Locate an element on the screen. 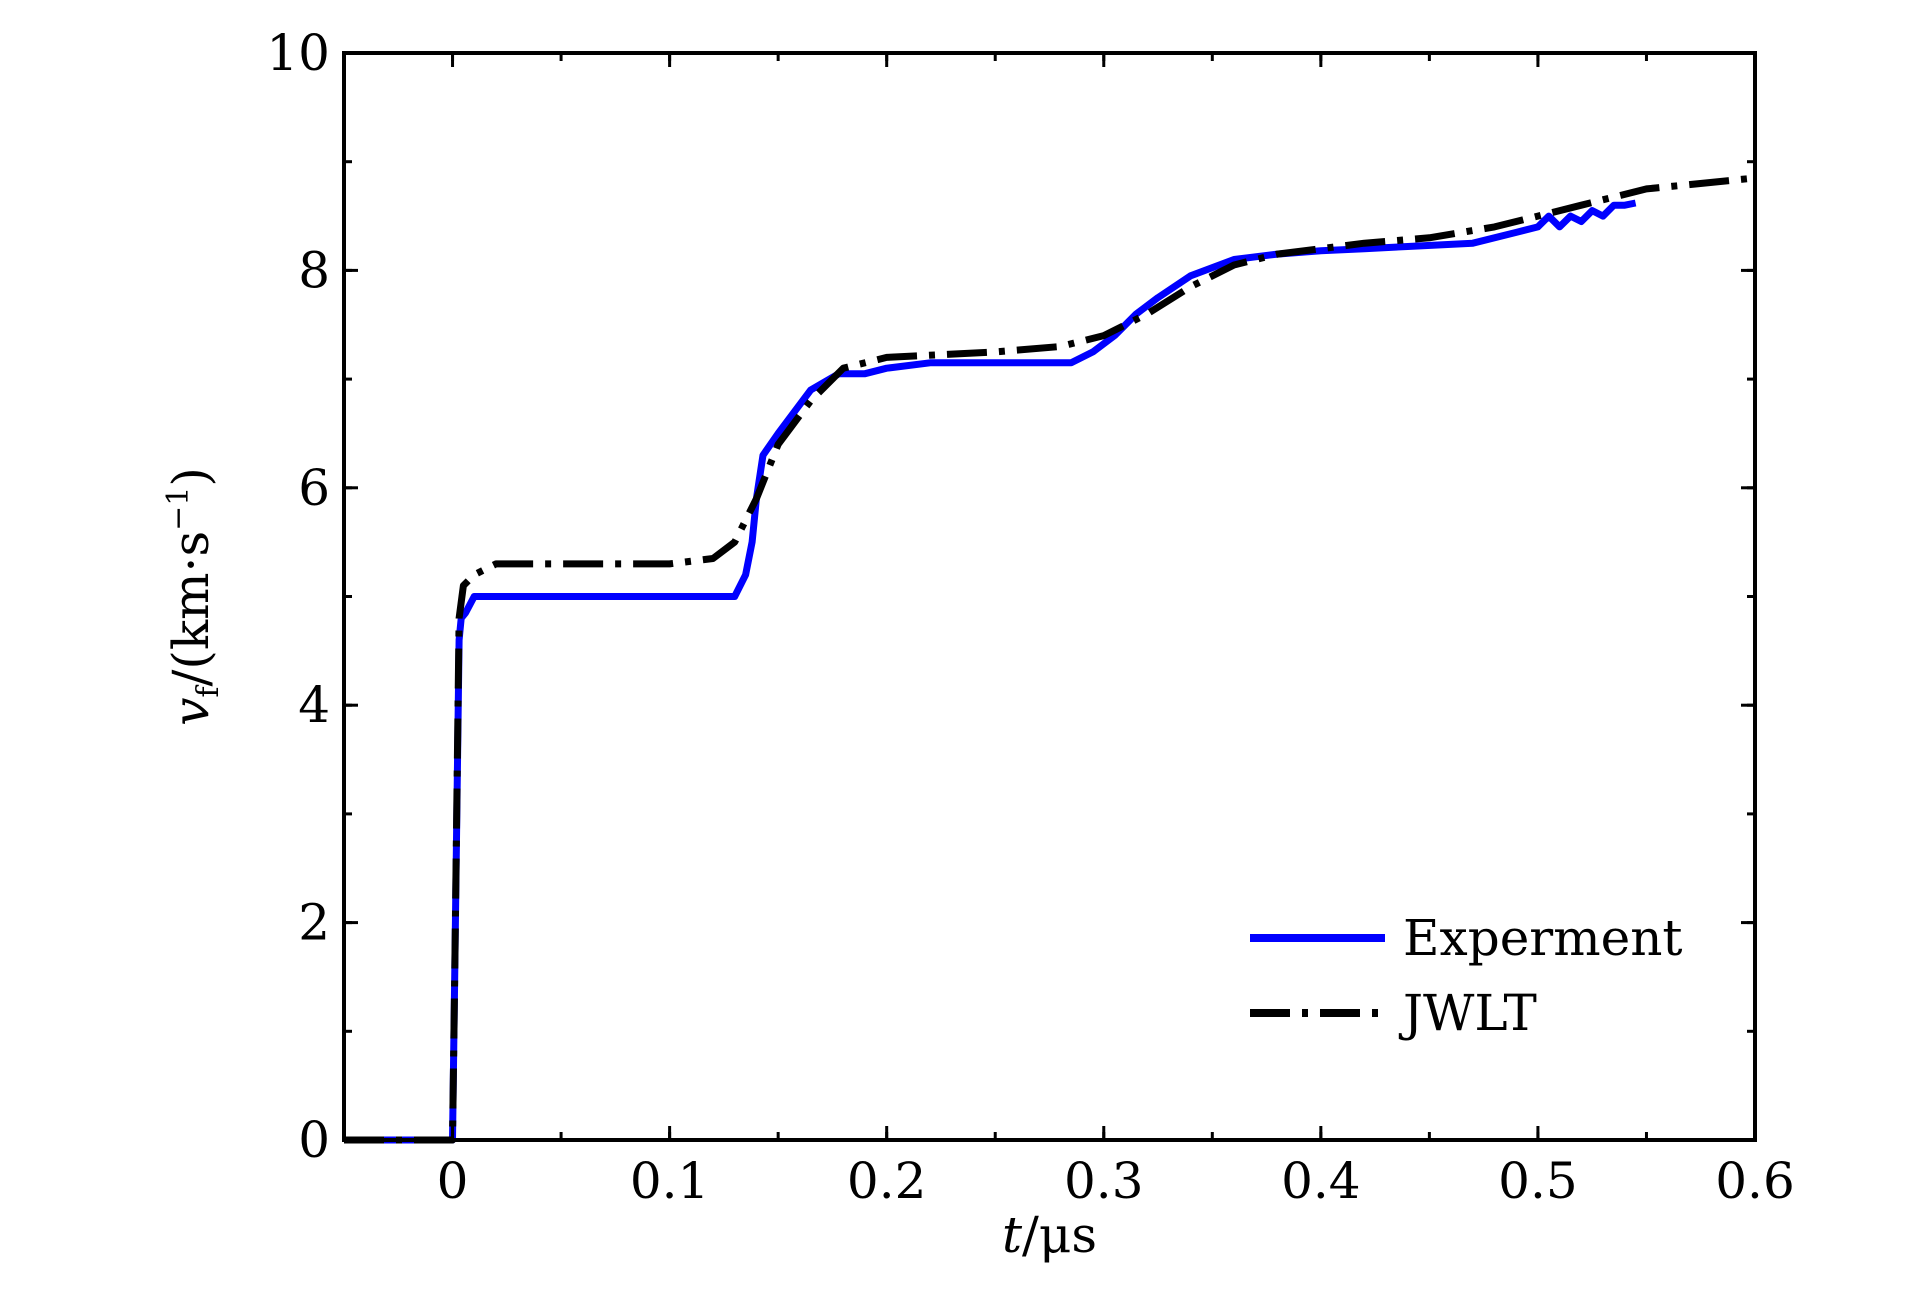  y-axis-label: vf/(km·s−1) is located at coordinates (193, 596).